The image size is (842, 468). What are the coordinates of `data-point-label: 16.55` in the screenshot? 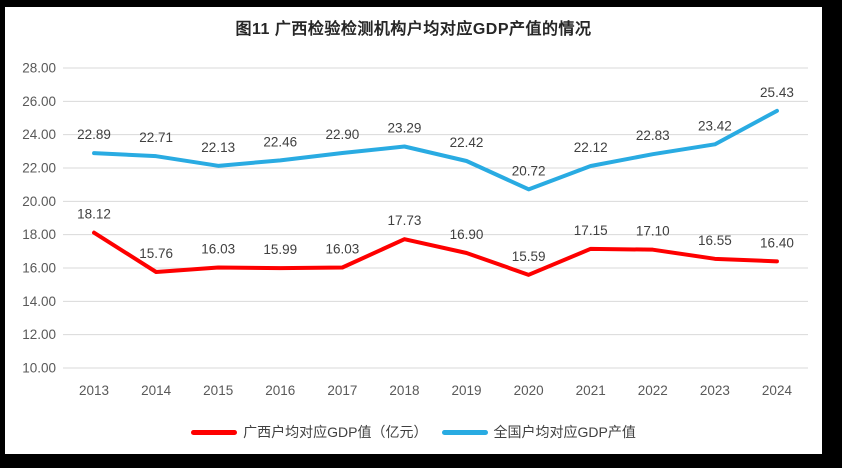 It's located at (715, 240).